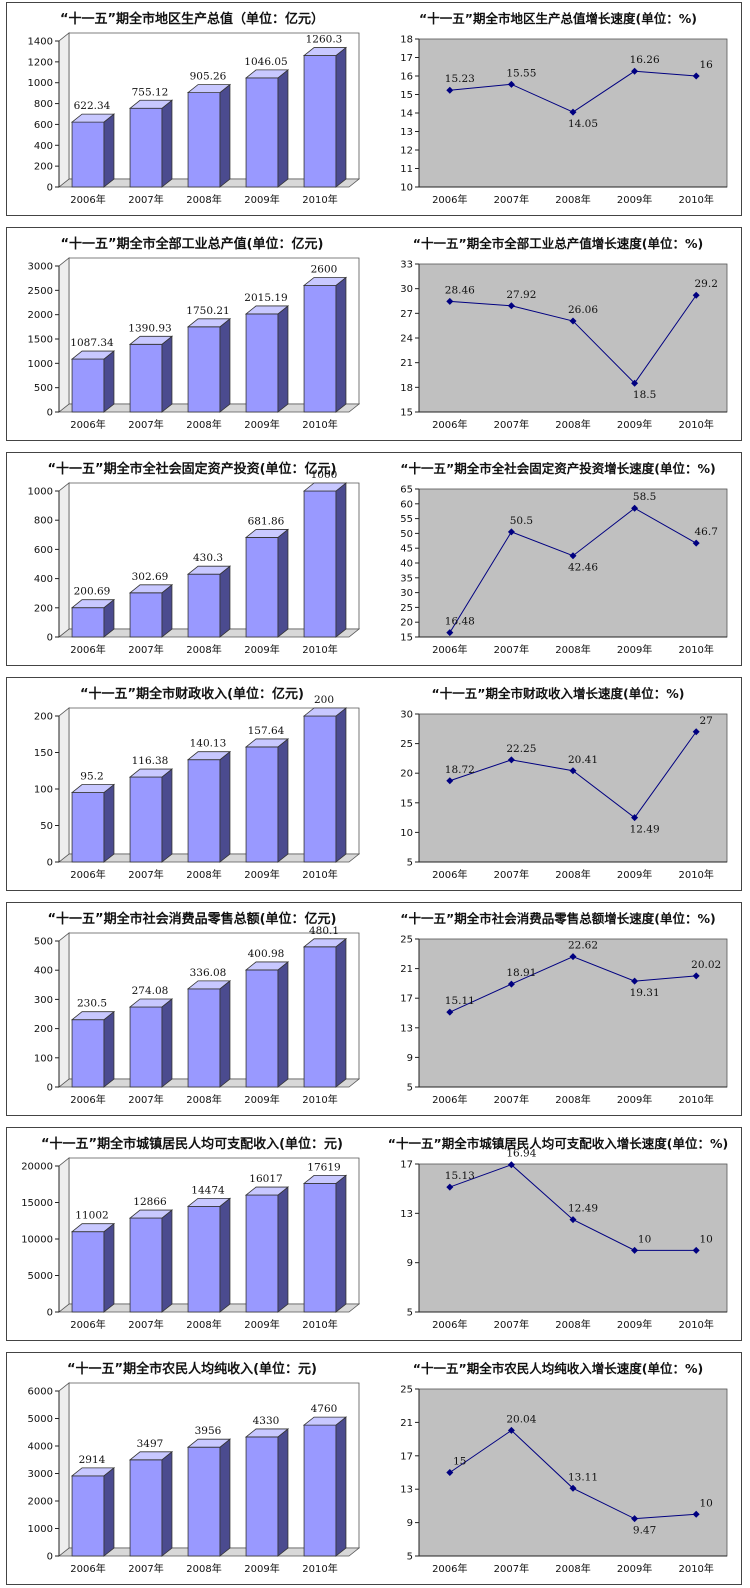  Describe the element at coordinates (645, 993) in the screenshot. I see `data-label: 19.31` at that location.